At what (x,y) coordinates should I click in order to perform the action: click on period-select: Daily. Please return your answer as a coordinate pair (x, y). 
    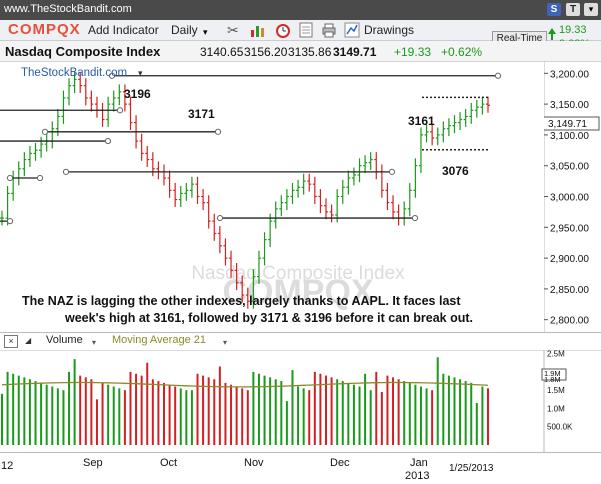
    Looking at the image, I should click on (184, 30).